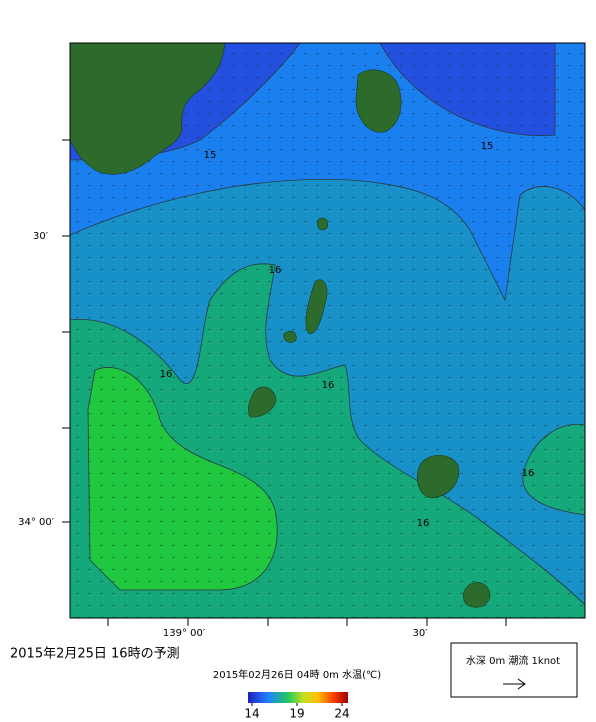 This screenshot has width=596, height=722. I want to click on title: 2015年2月25日 16時の予測, so click(95, 654).